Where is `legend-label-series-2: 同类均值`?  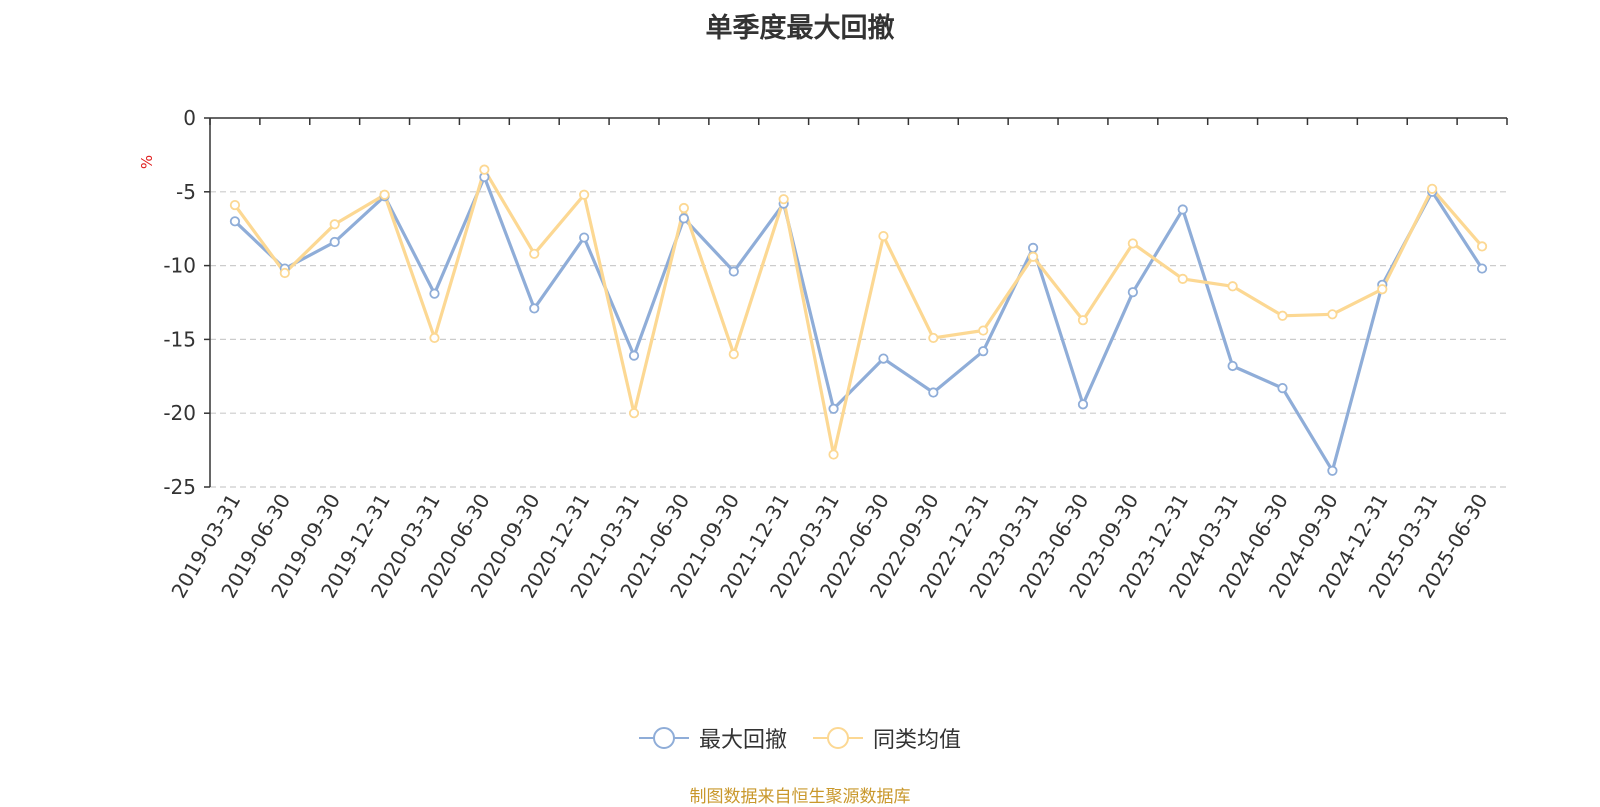
legend-label-series-2: 同类均值 is located at coordinates (917, 740).